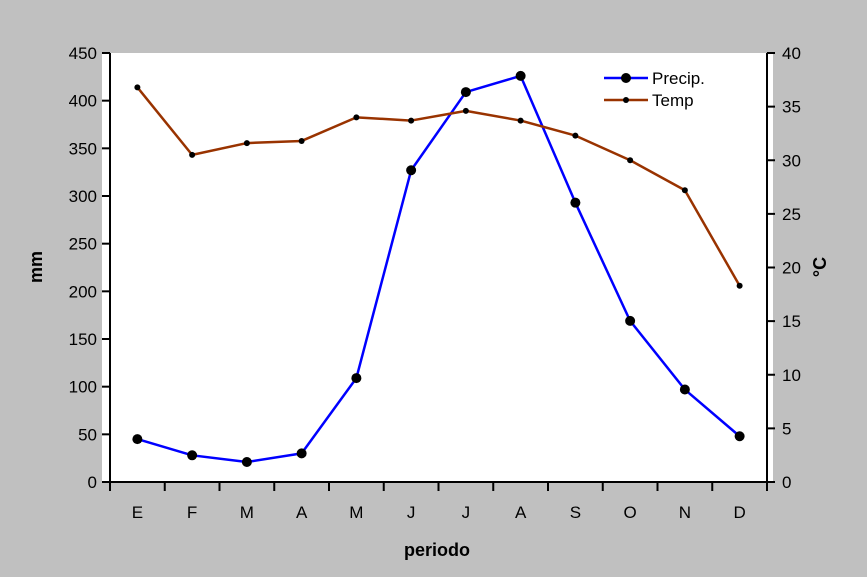 This screenshot has height=577, width=867. Describe the element at coordinates (92, 482) in the screenshot. I see `left-tick-label: 0` at that location.